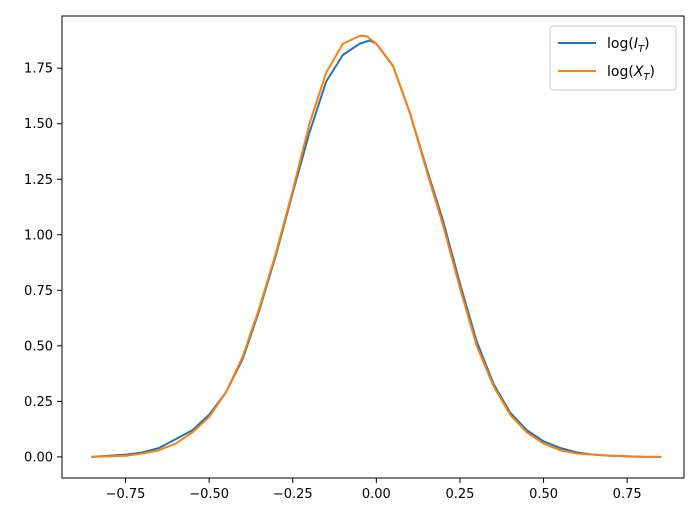 This screenshot has height=511, width=700. What do you see at coordinates (627, 494) in the screenshot?
I see `x-tick-label: 0.75` at bounding box center [627, 494].